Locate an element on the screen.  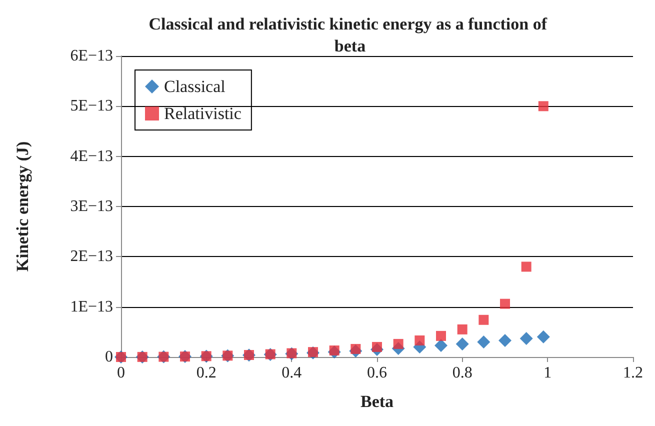
x-tick-label: 0.8 is located at coordinates (462, 373).